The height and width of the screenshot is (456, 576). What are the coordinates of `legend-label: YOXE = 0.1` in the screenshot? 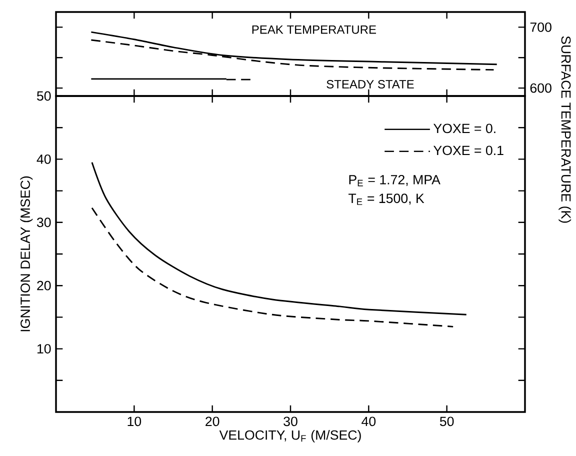 It's located at (469, 151).